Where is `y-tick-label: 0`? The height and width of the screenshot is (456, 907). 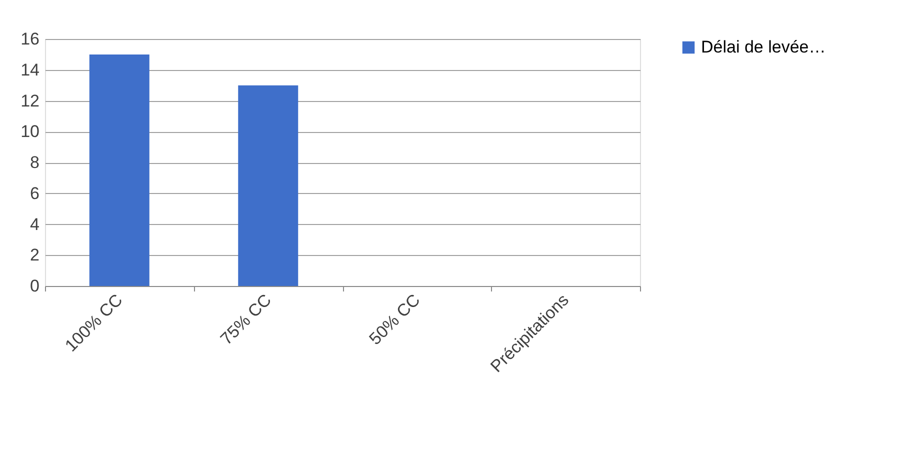 y-tick-label: 0 is located at coordinates (35, 286).